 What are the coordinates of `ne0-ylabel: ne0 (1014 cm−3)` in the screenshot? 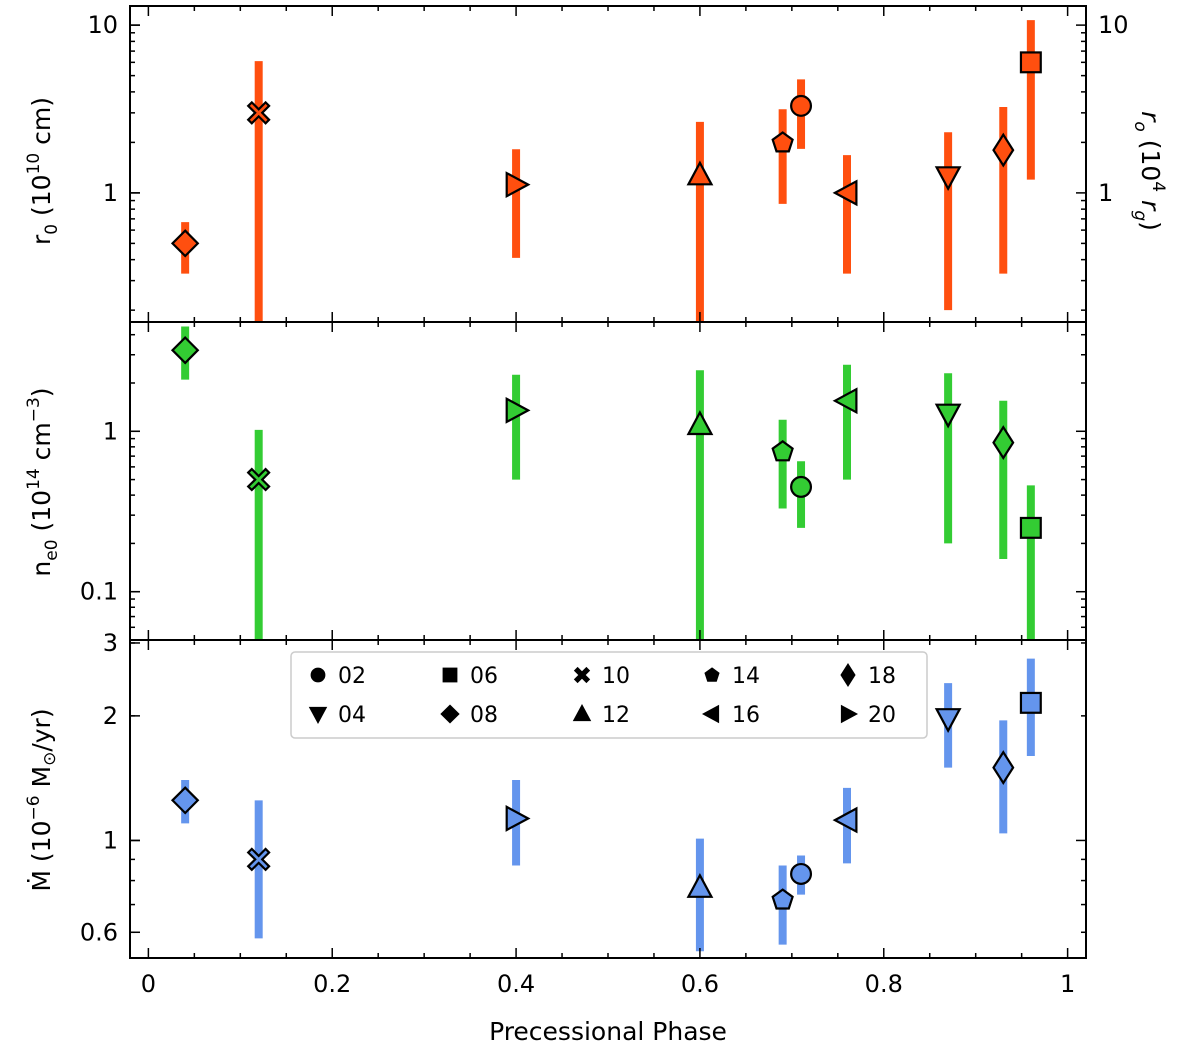 It's located at (43, 481).